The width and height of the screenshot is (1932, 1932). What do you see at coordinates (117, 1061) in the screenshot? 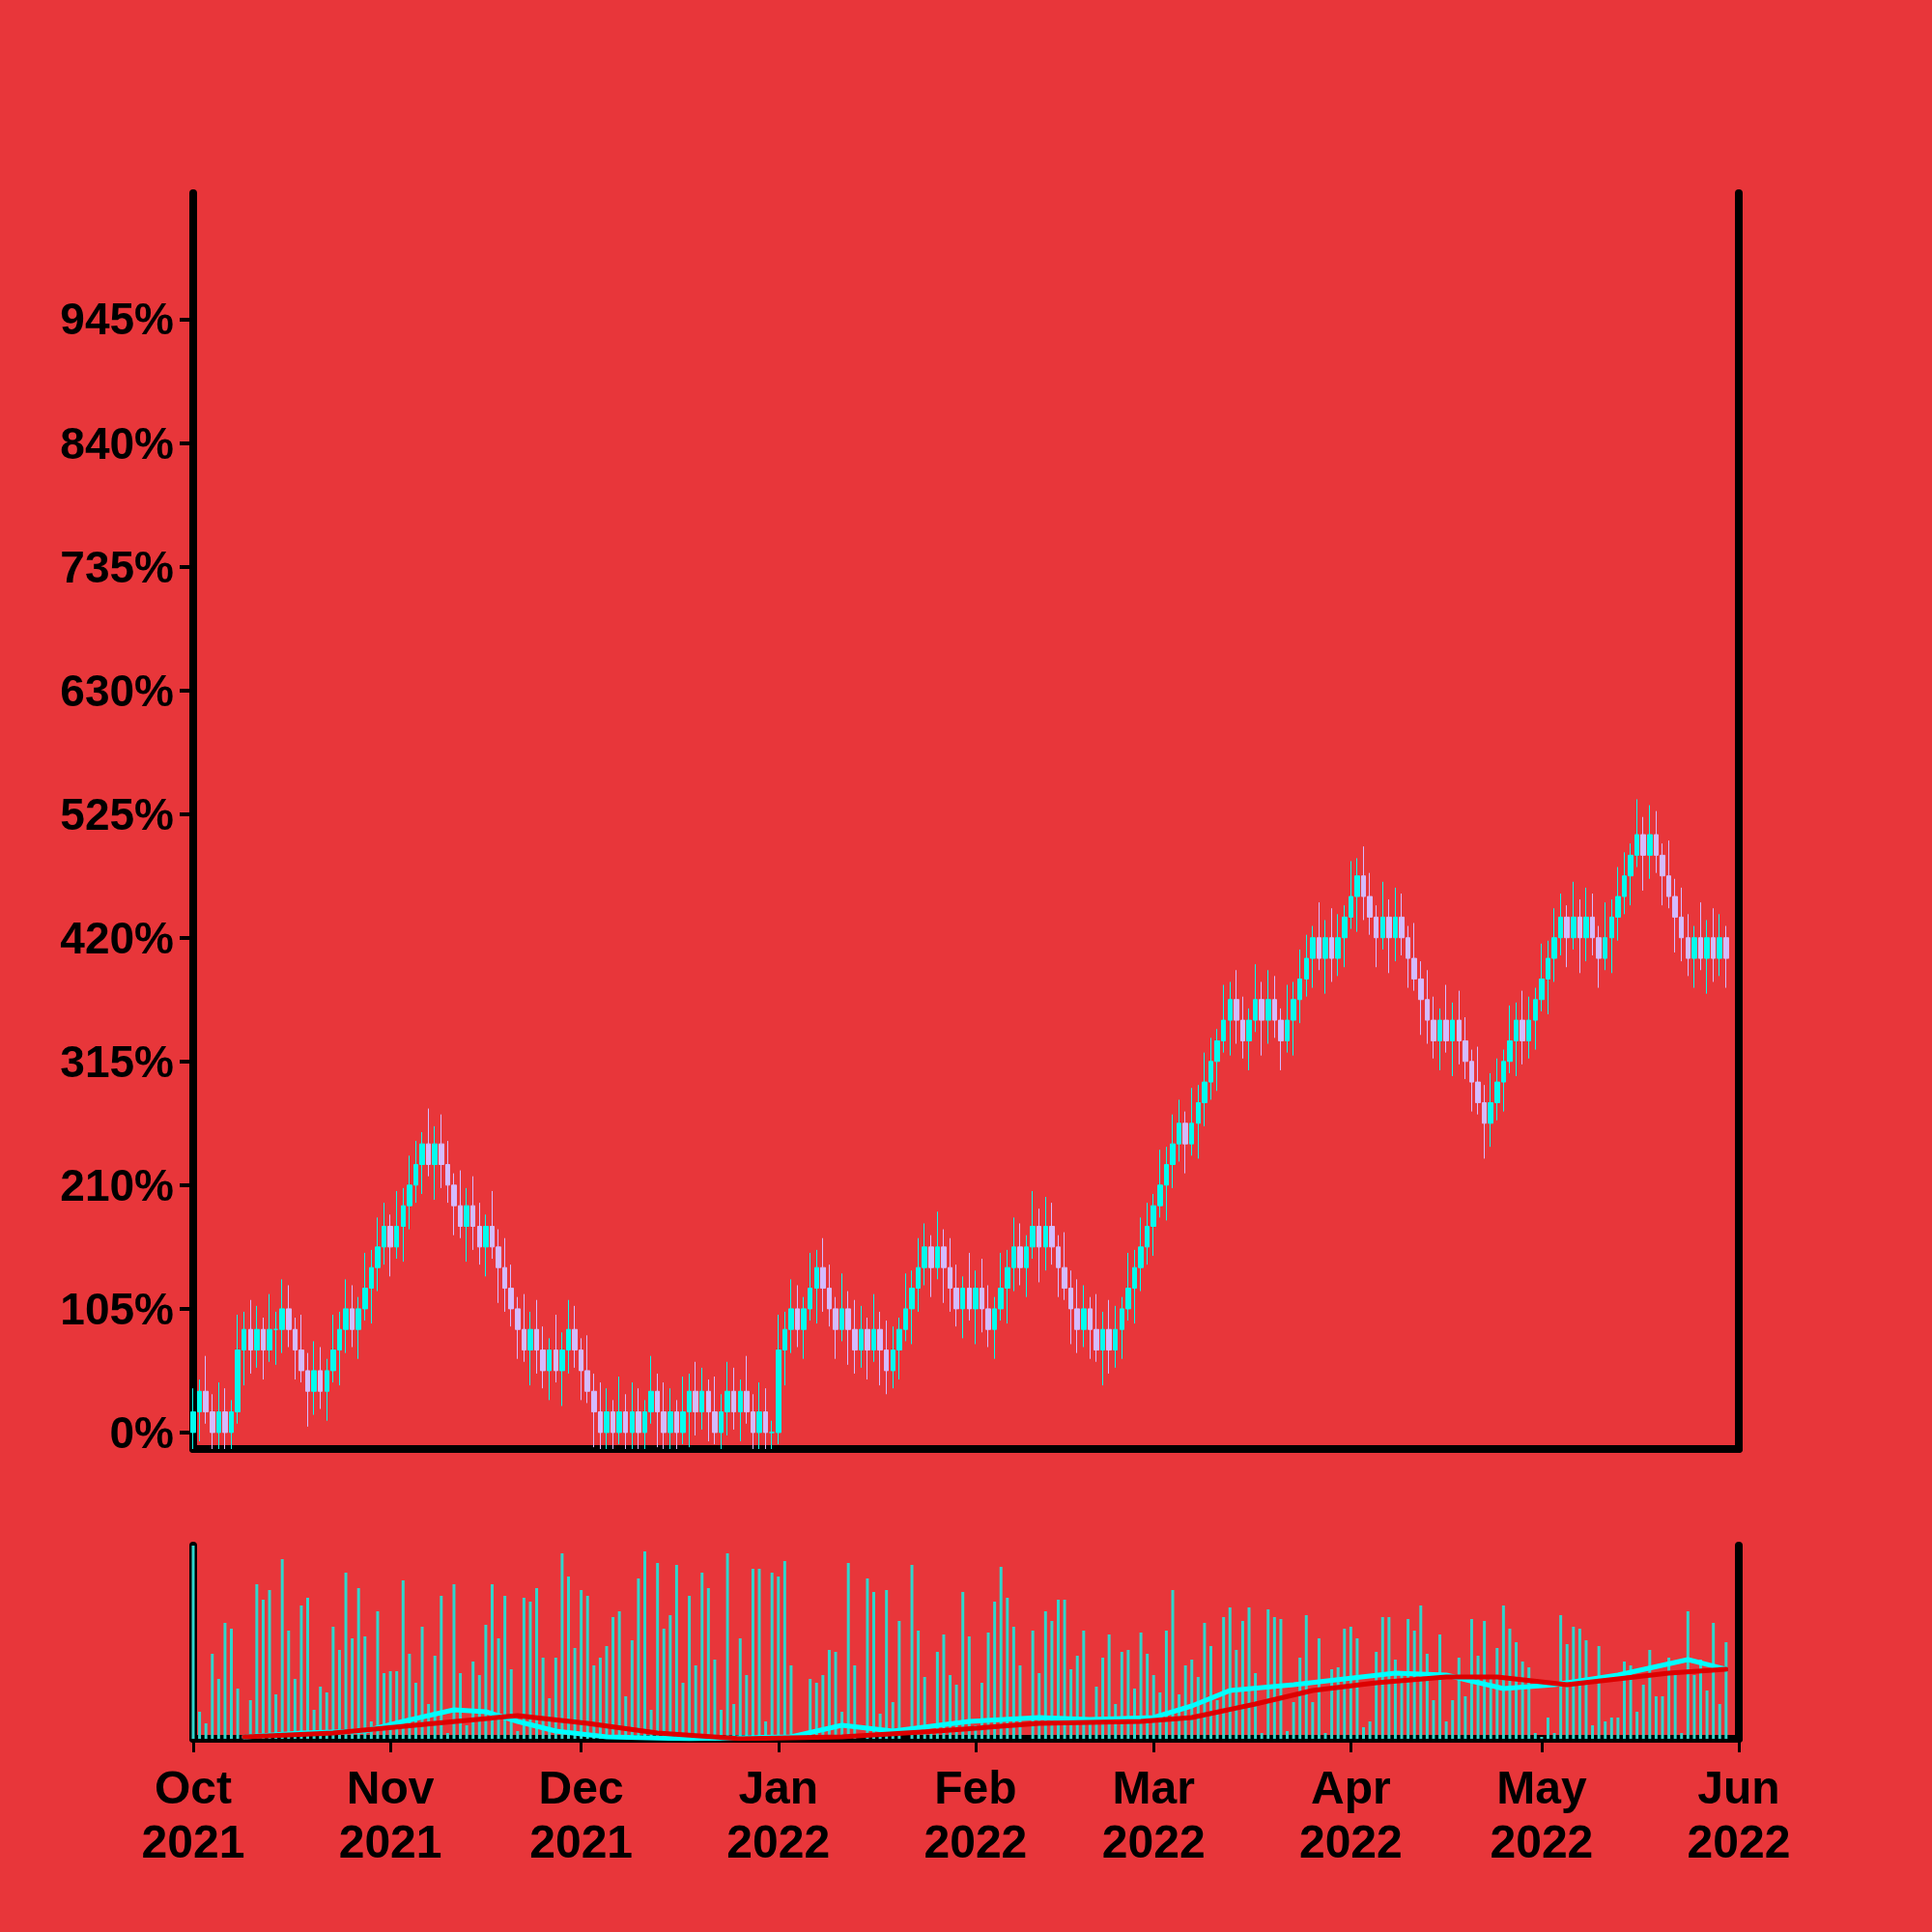
I see `y-tick-label: 315%` at bounding box center [117, 1061].